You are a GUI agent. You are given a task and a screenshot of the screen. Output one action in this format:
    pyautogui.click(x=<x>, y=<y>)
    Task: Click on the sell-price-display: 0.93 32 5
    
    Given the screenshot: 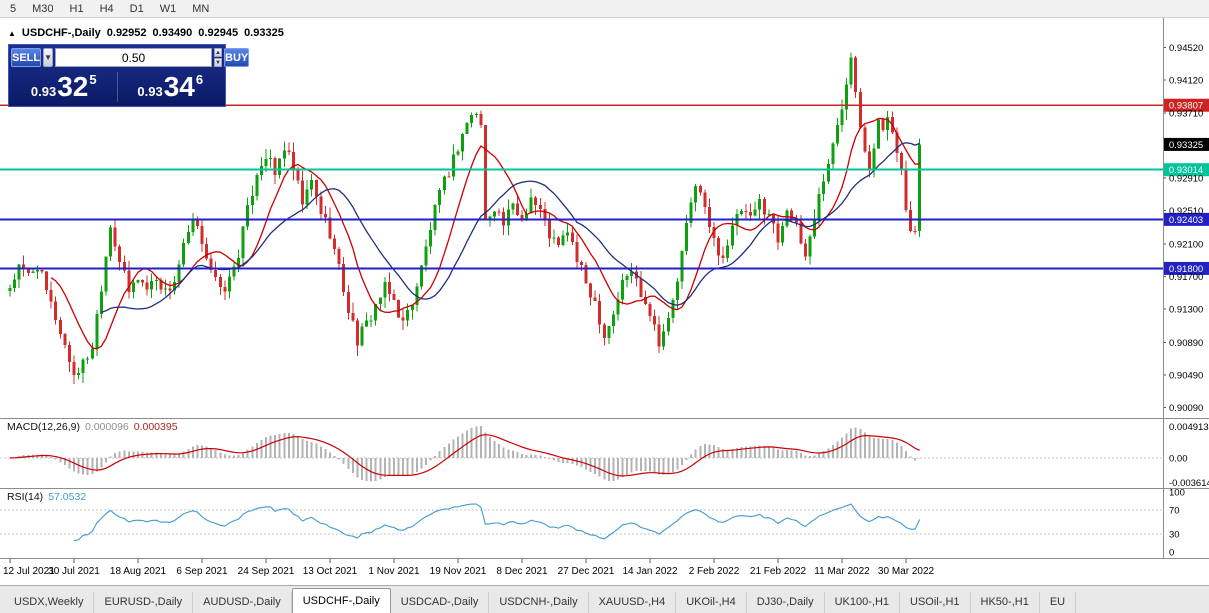 What is the action you would take?
    pyautogui.click(x=64, y=87)
    